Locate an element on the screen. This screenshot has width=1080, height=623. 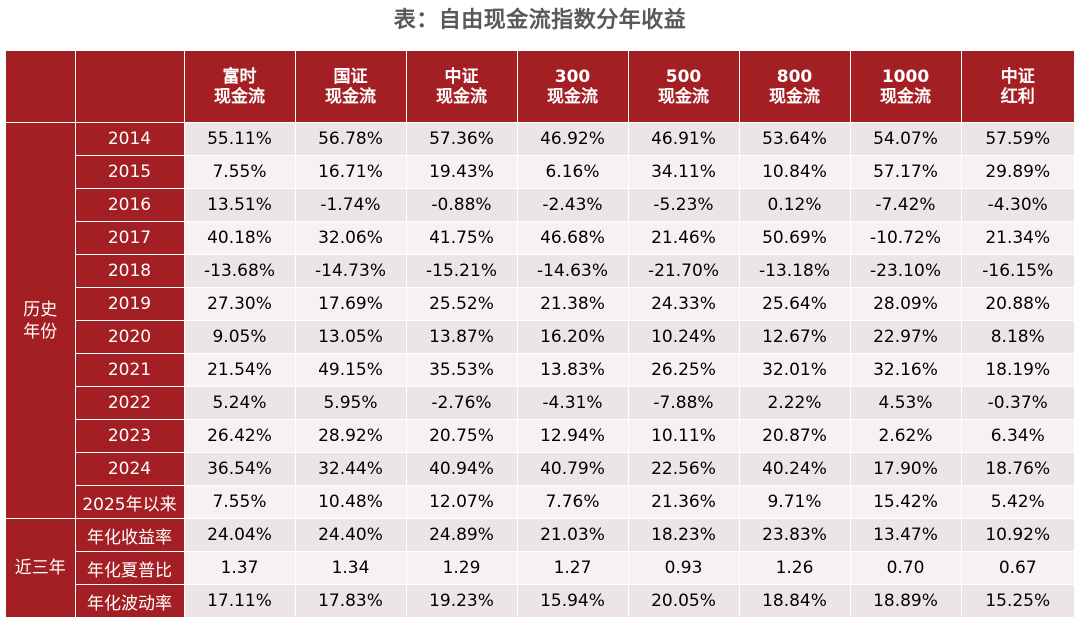
table-cell: 24.33% is located at coordinates (684, 304).